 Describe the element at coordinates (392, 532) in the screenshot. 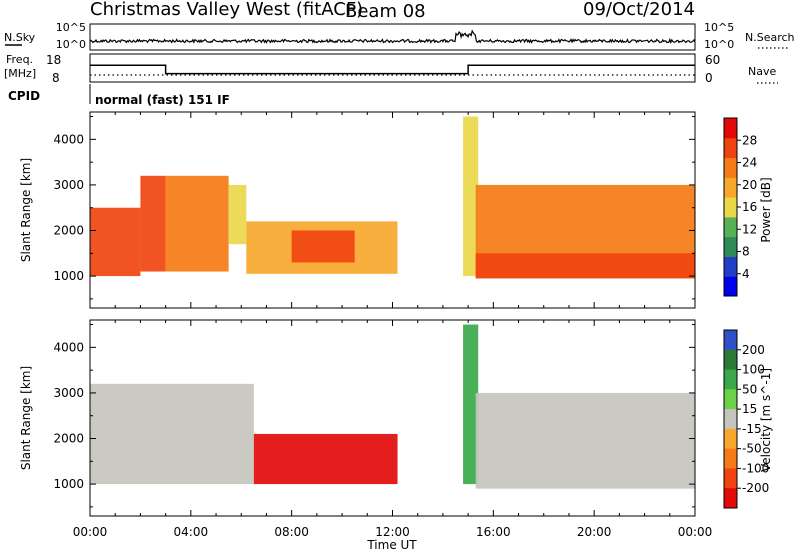

I see `x-tick-label: 12:00` at that location.